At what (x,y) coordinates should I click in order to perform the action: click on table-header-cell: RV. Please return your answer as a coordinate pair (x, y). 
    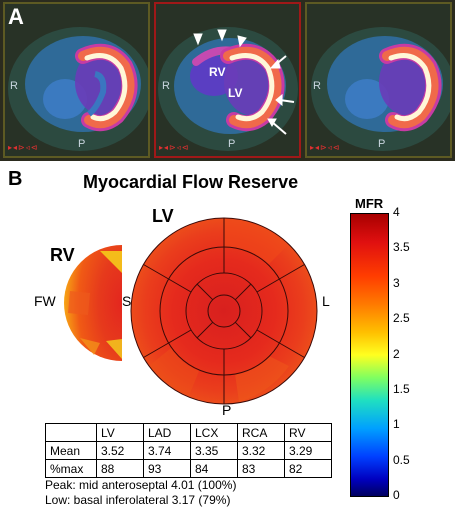
    Looking at the image, I should click on (308, 432).